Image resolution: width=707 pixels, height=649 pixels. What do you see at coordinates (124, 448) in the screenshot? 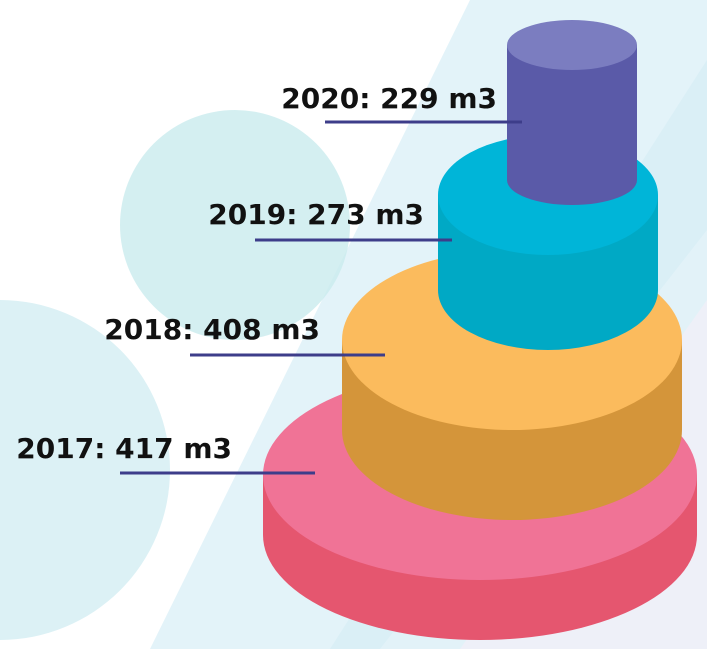
I see `label: 2017: 417 m3` at bounding box center [124, 448].